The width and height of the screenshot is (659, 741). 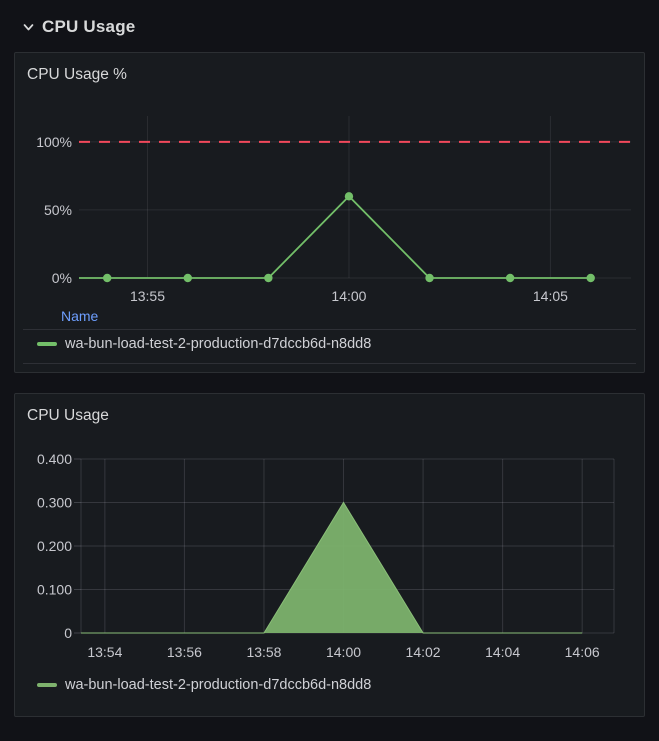 I want to click on row-header-cpu-usage: CPU Usage, so click(x=74, y=27).